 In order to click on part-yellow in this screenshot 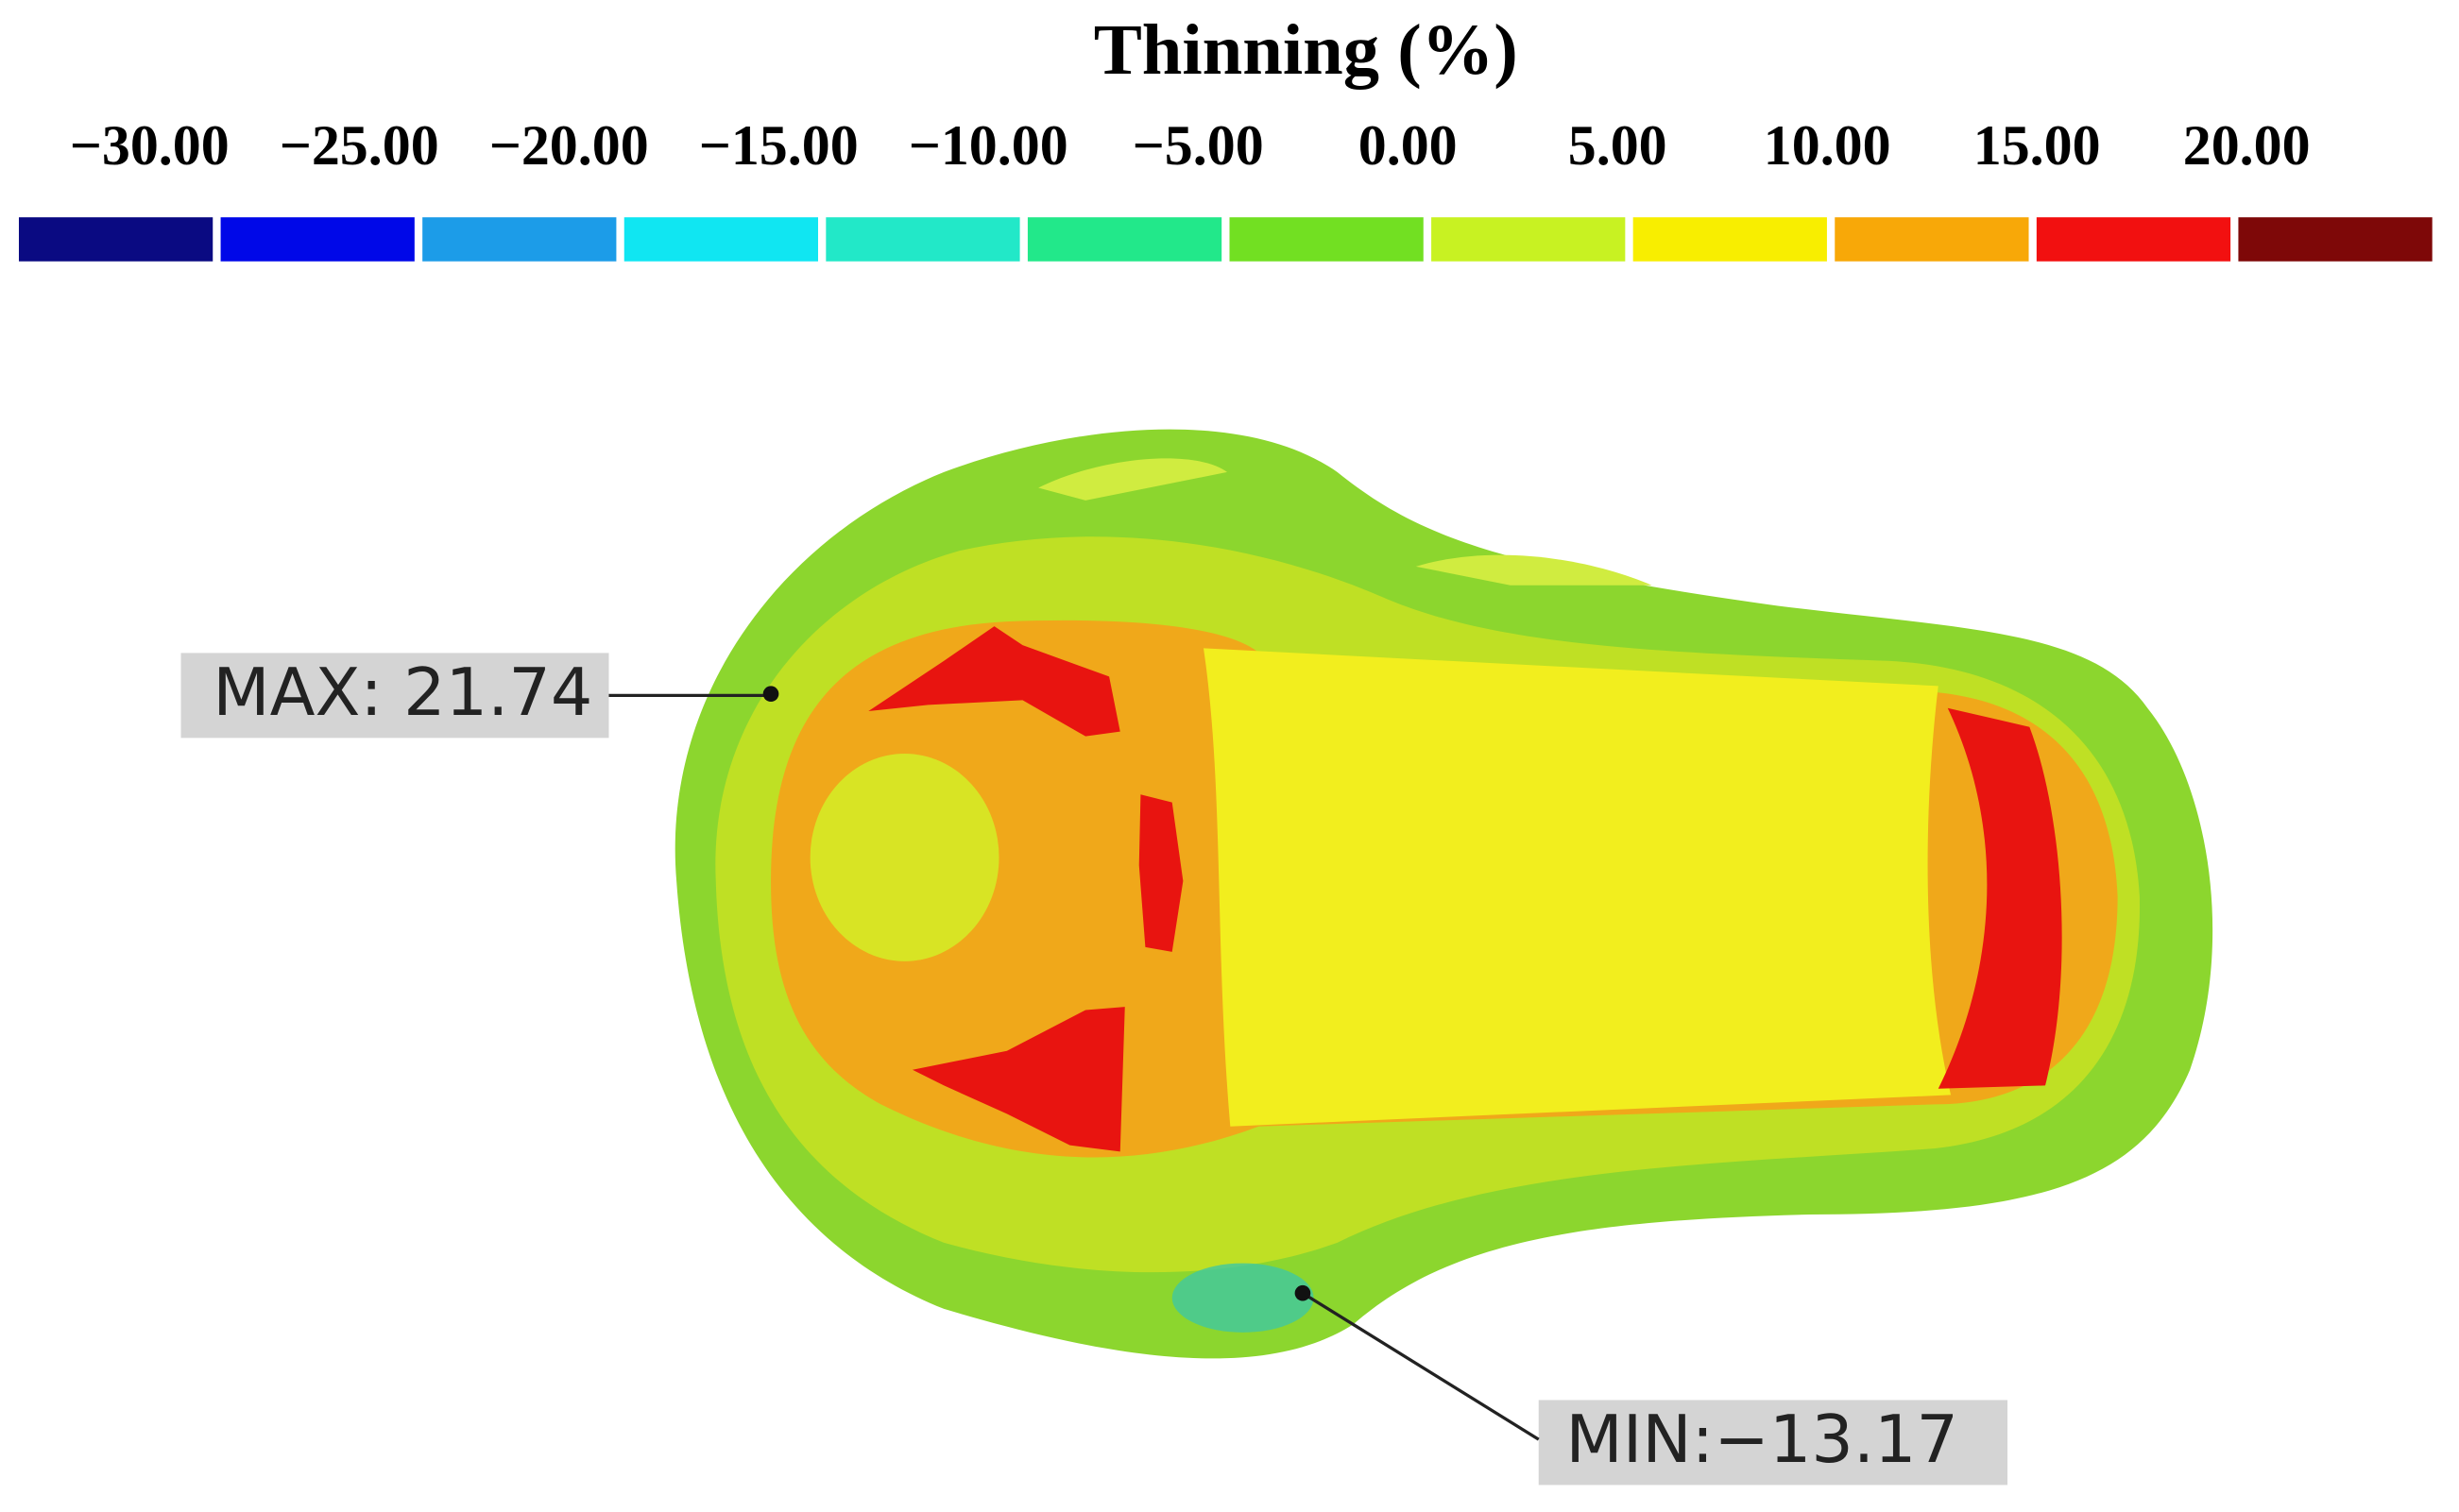, I will do `click(1578, 887)`.